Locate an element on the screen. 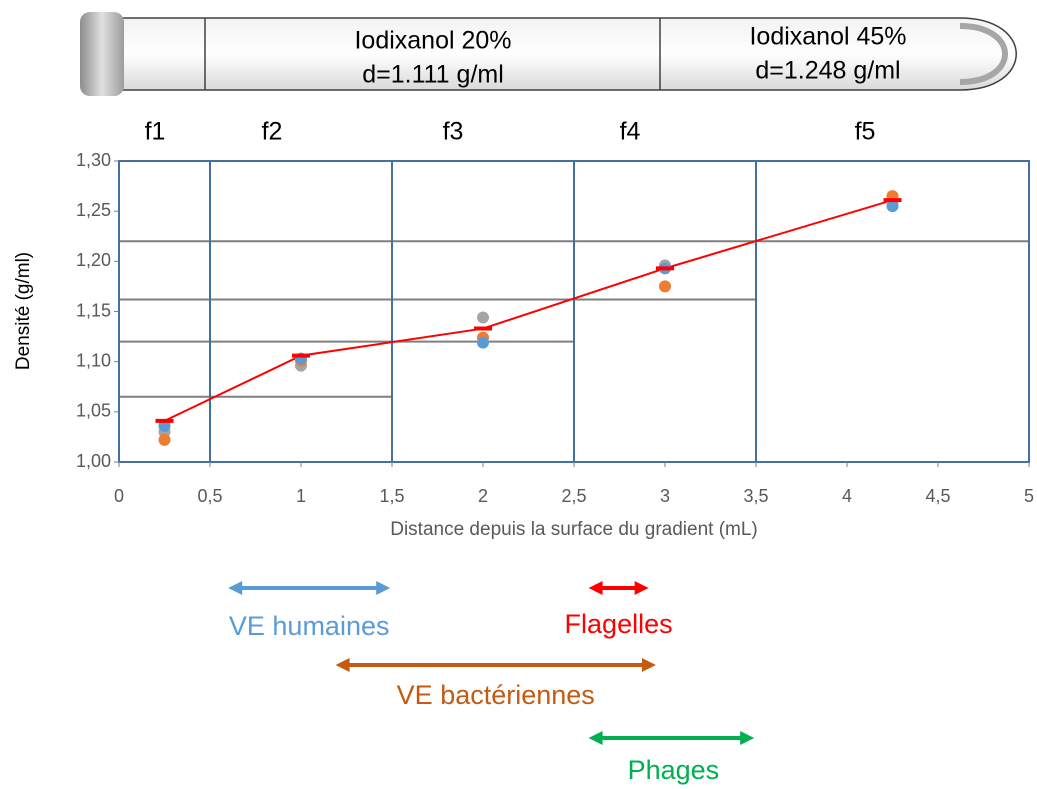 The image size is (1037, 789). x-tick-label: 1 is located at coordinates (301, 496).